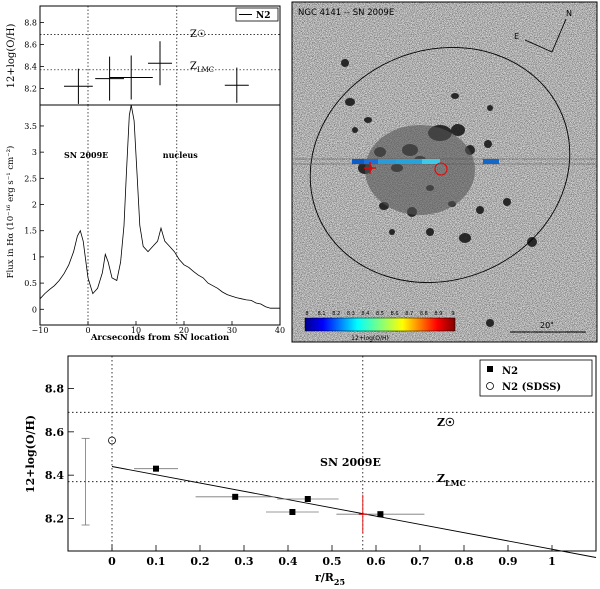 The width and height of the screenshot is (600, 589). Describe the element at coordinates (232, 330) in the screenshot. I see `halpha-profile-xtick-label: 30` at that location.